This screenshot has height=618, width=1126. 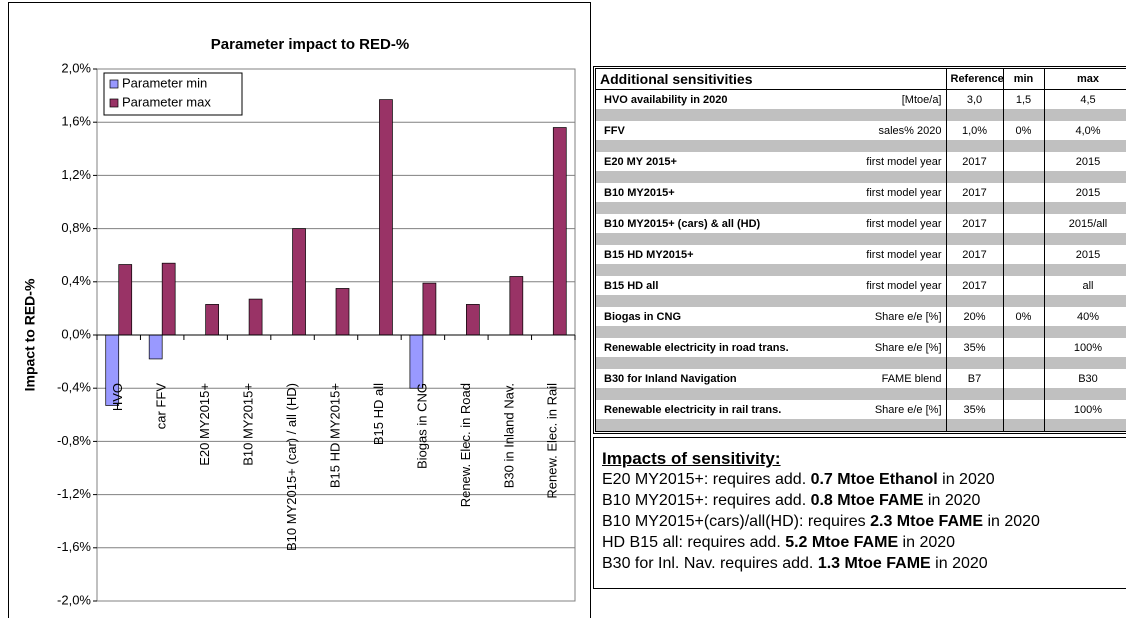 I want to click on x-tick-label: HVO, so click(x=117, y=397).